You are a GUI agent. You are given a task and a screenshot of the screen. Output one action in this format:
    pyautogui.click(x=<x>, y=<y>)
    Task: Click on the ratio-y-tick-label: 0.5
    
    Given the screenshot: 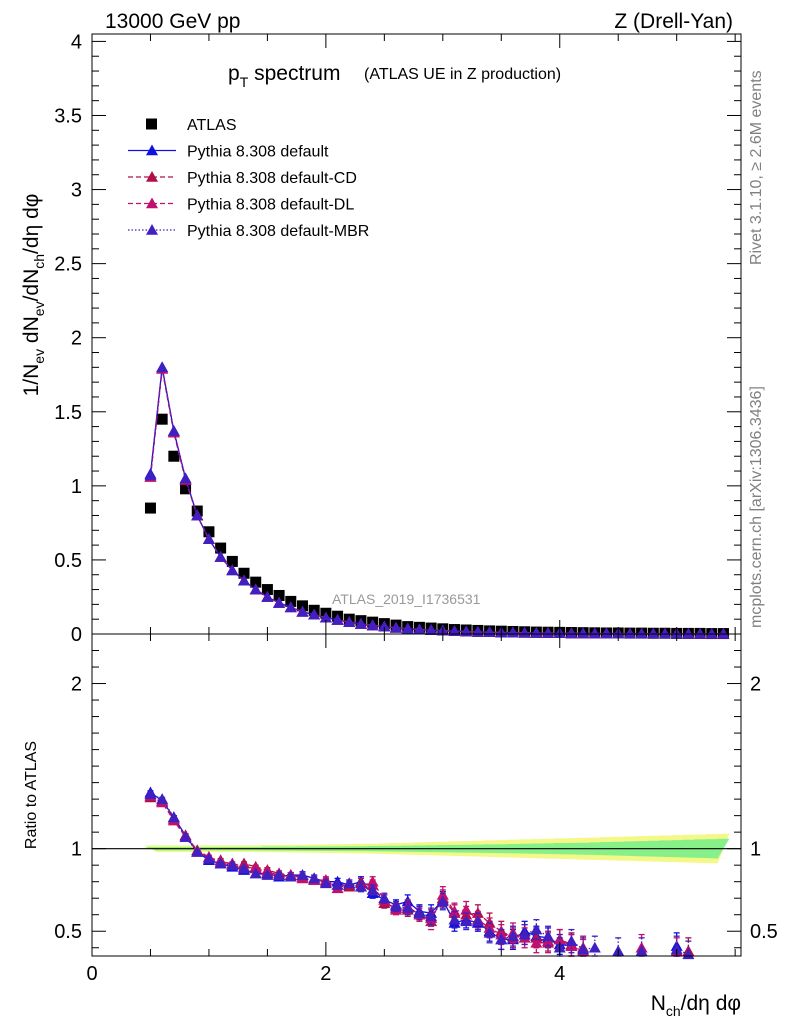 What is the action you would take?
    pyautogui.click(x=68, y=932)
    